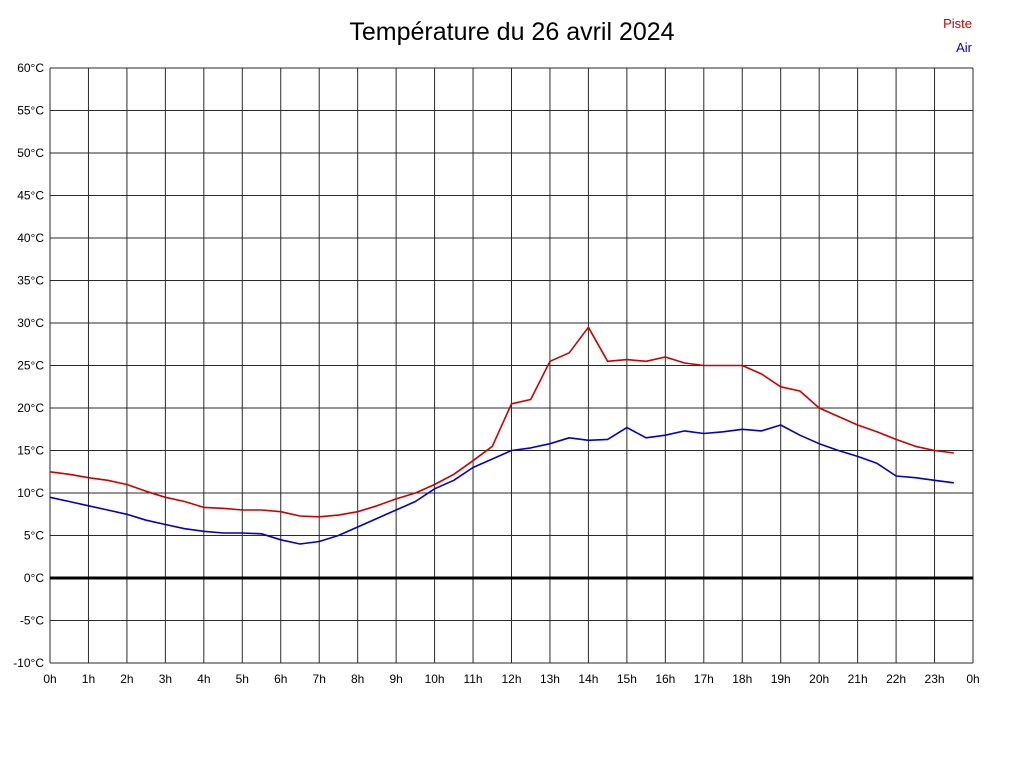 The height and width of the screenshot is (768, 1024). I want to click on y-tick-label: 20°C, so click(30, 408).